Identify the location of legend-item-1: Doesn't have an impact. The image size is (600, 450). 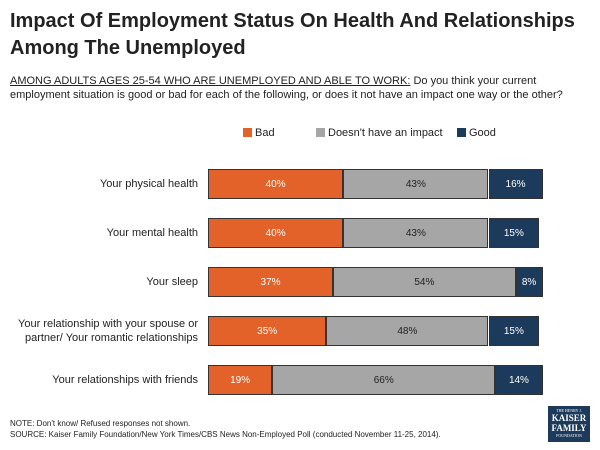
(379, 133).